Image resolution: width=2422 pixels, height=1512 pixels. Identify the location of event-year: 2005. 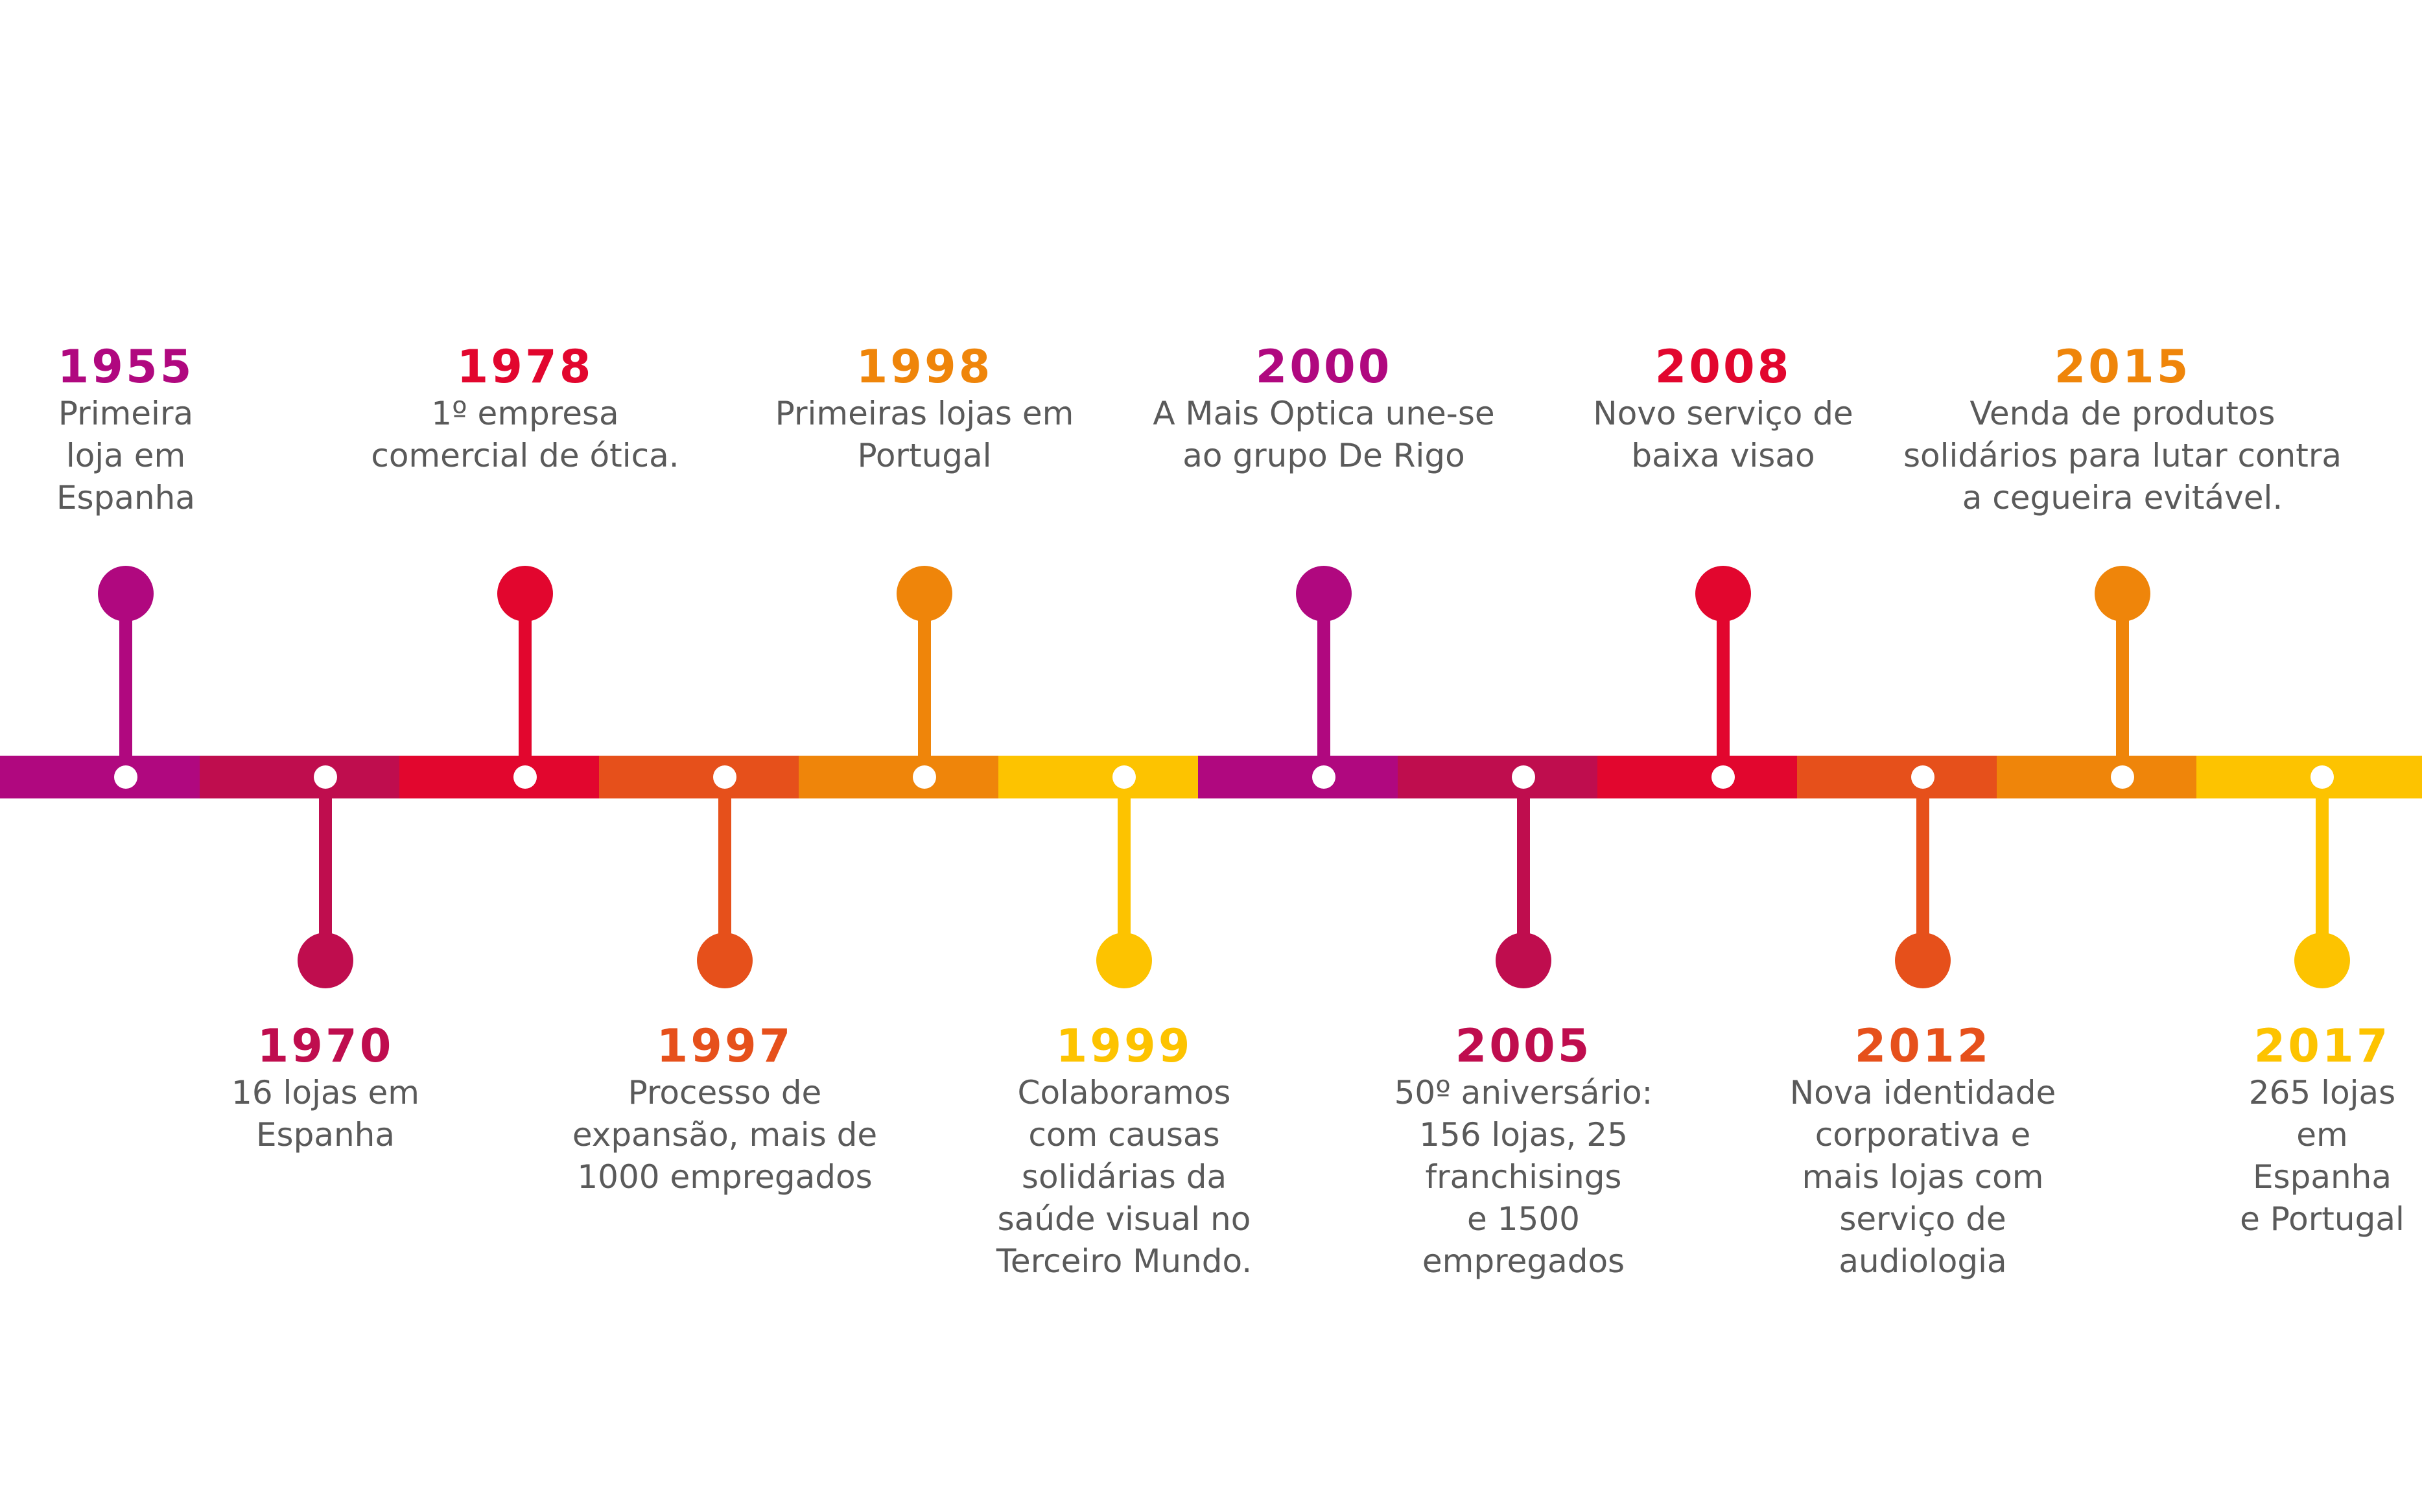
(1523, 1046).